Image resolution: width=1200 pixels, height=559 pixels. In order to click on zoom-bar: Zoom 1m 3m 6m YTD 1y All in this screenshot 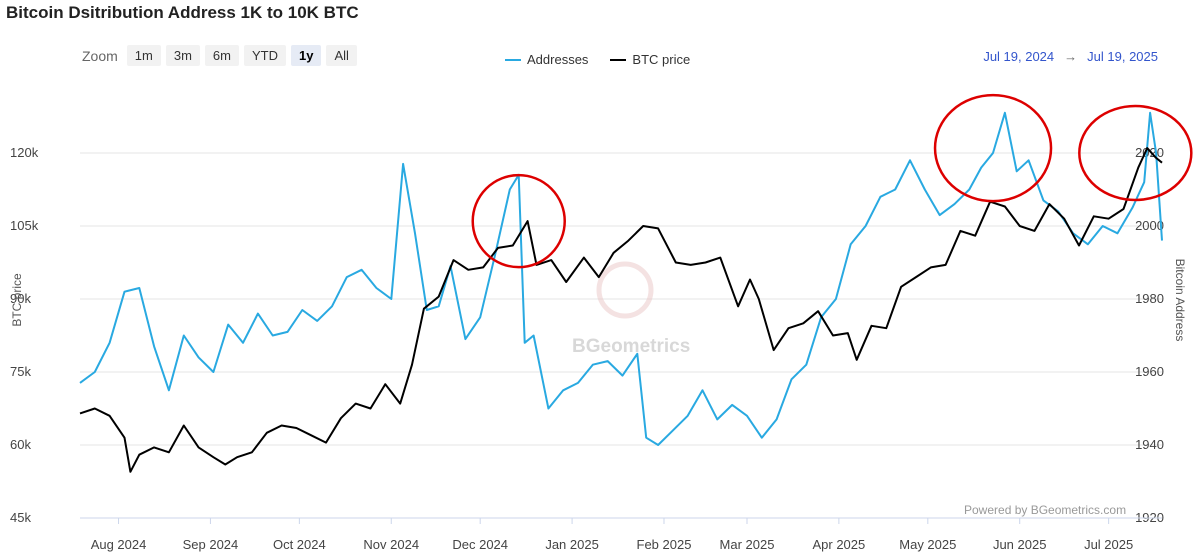, I will do `click(219, 55)`.